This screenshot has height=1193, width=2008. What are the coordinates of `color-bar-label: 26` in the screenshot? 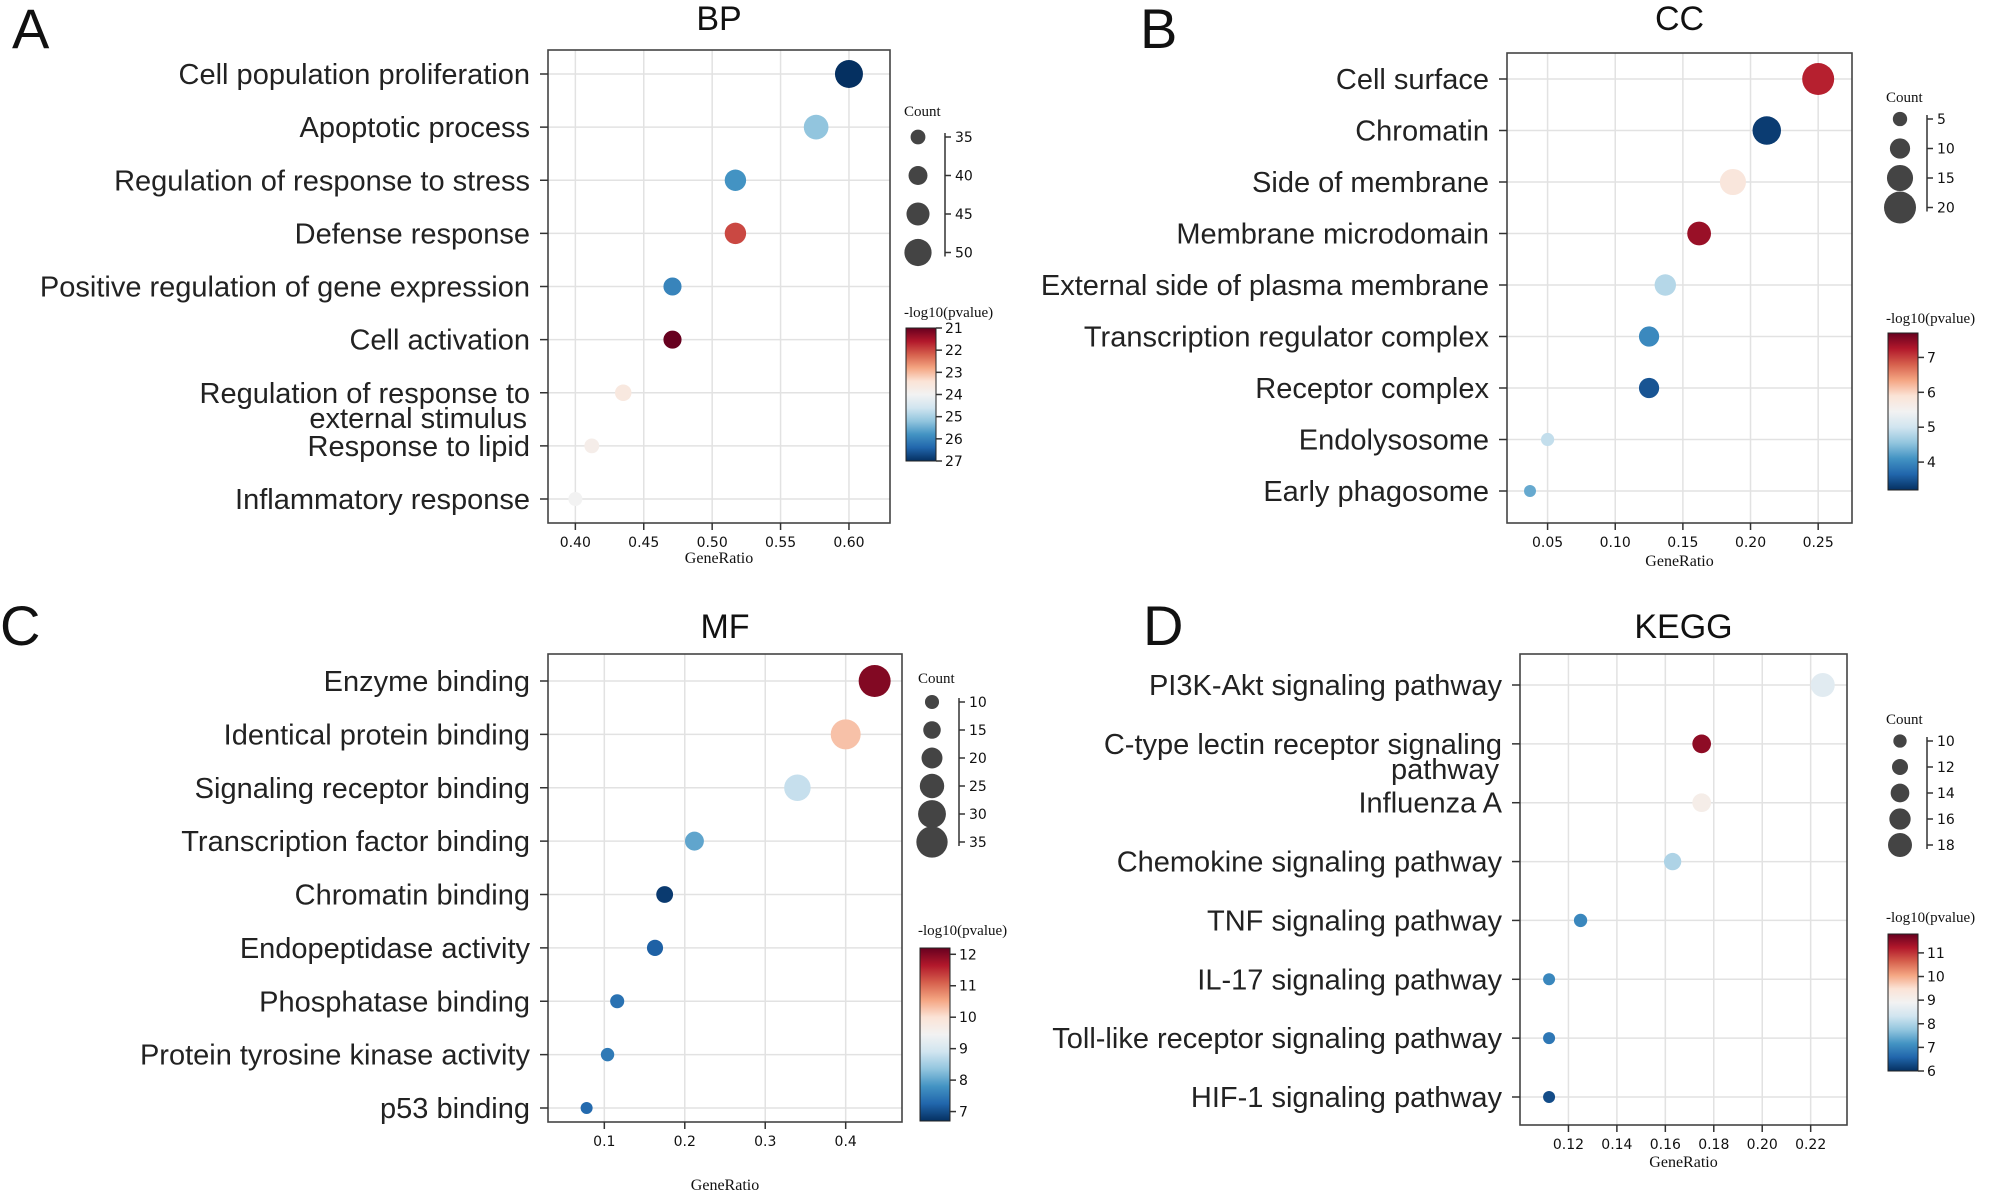 It's located at (954, 440).